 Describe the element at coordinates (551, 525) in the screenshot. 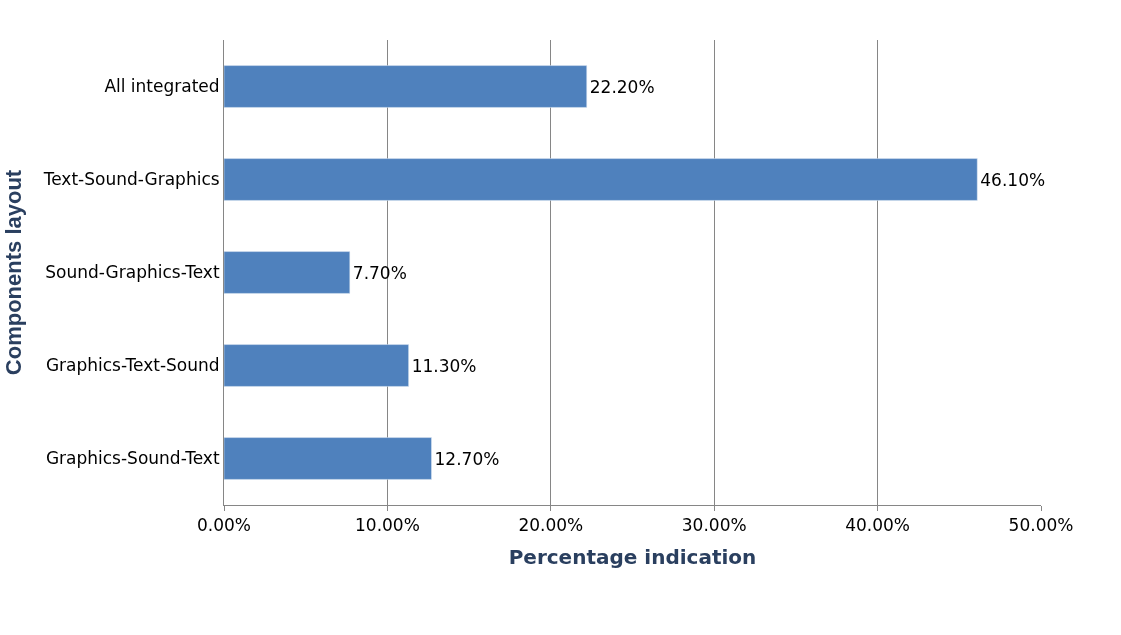

I see `x-tick-label: 20.00%` at that location.